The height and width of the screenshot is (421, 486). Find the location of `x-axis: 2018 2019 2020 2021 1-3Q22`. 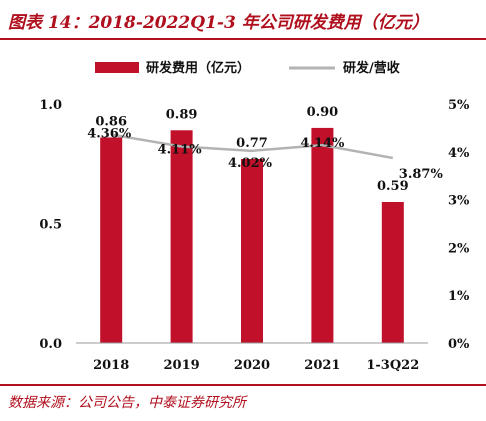

x-axis: 2018 2019 2020 2021 1-3Q22 is located at coordinates (252, 357).